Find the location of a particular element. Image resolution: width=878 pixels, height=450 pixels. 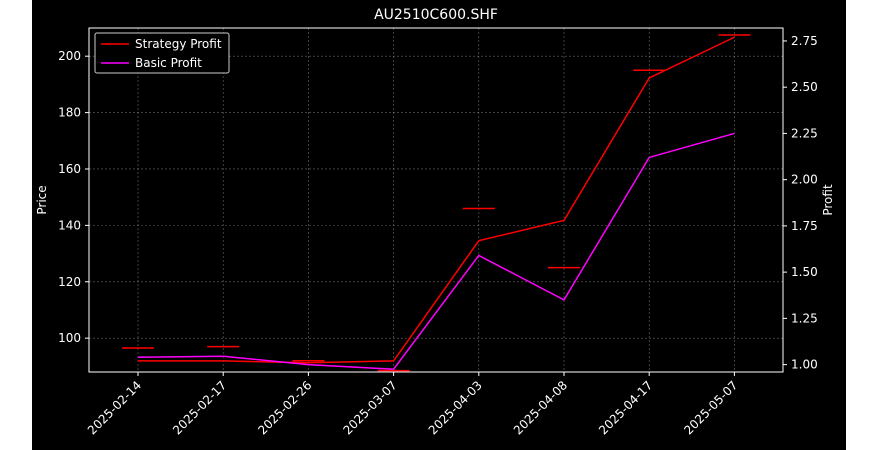

tick-label-right: 2.50 is located at coordinates (804, 87).